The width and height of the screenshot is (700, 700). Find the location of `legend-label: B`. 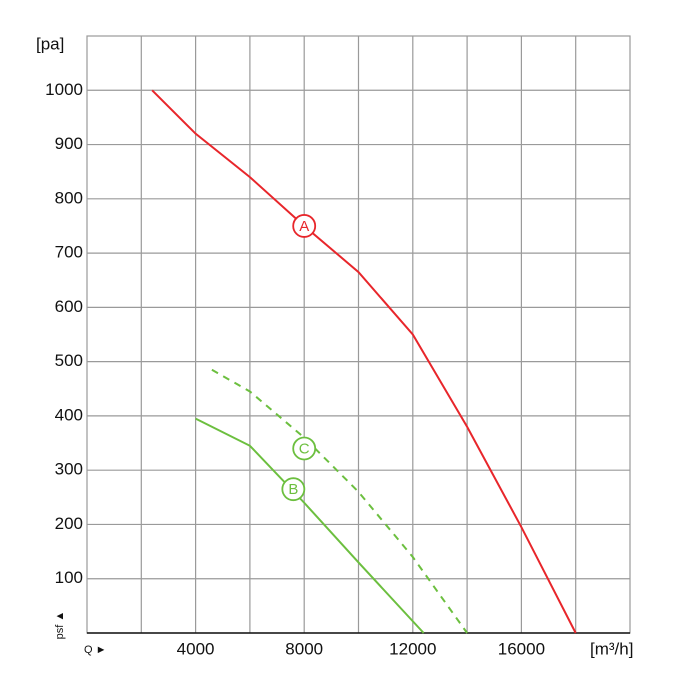

legend-label: B is located at coordinates (293, 489).